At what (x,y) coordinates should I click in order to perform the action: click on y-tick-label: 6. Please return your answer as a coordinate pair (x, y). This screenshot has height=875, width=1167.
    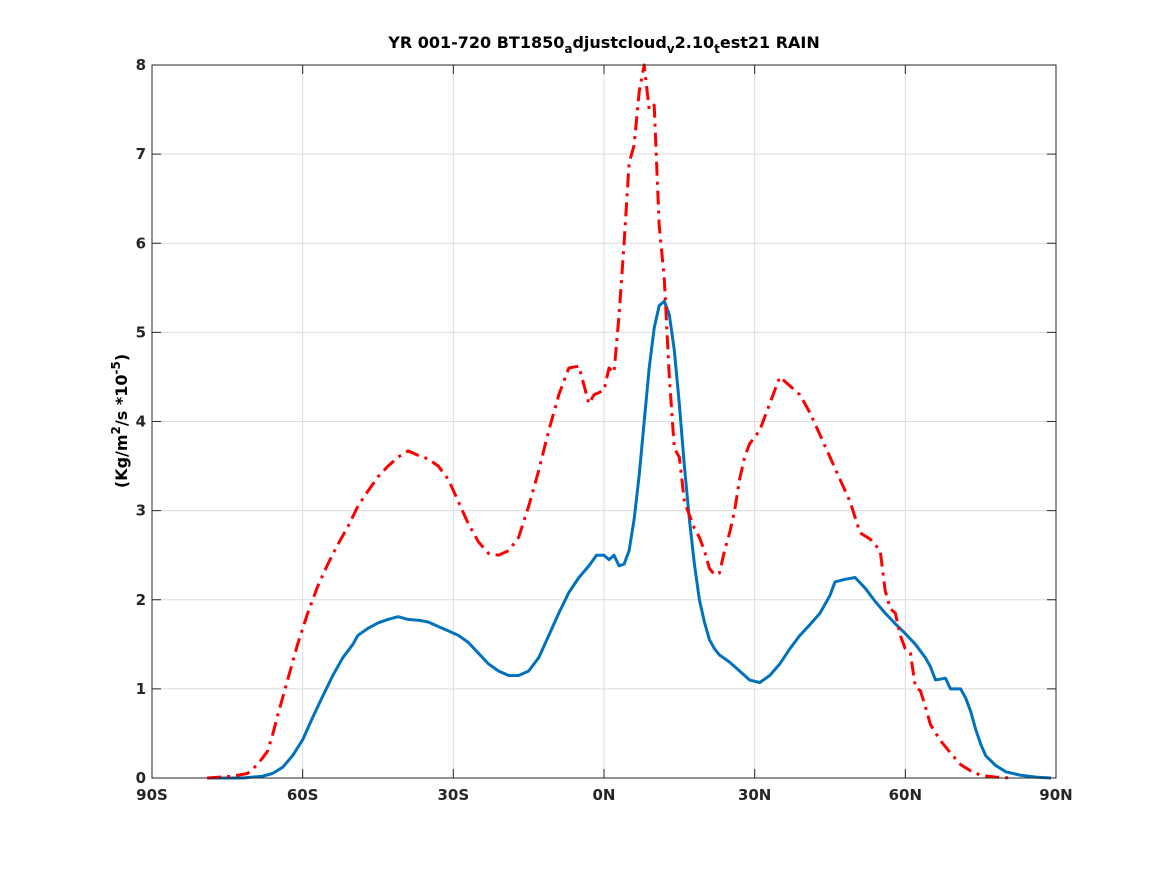
    Looking at the image, I should click on (141, 243).